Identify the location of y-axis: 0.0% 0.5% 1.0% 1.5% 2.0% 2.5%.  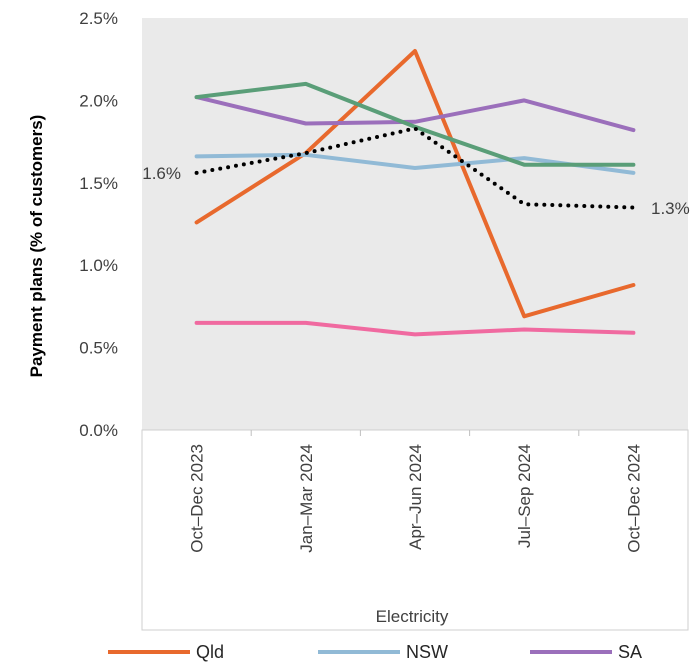
(98, 224).